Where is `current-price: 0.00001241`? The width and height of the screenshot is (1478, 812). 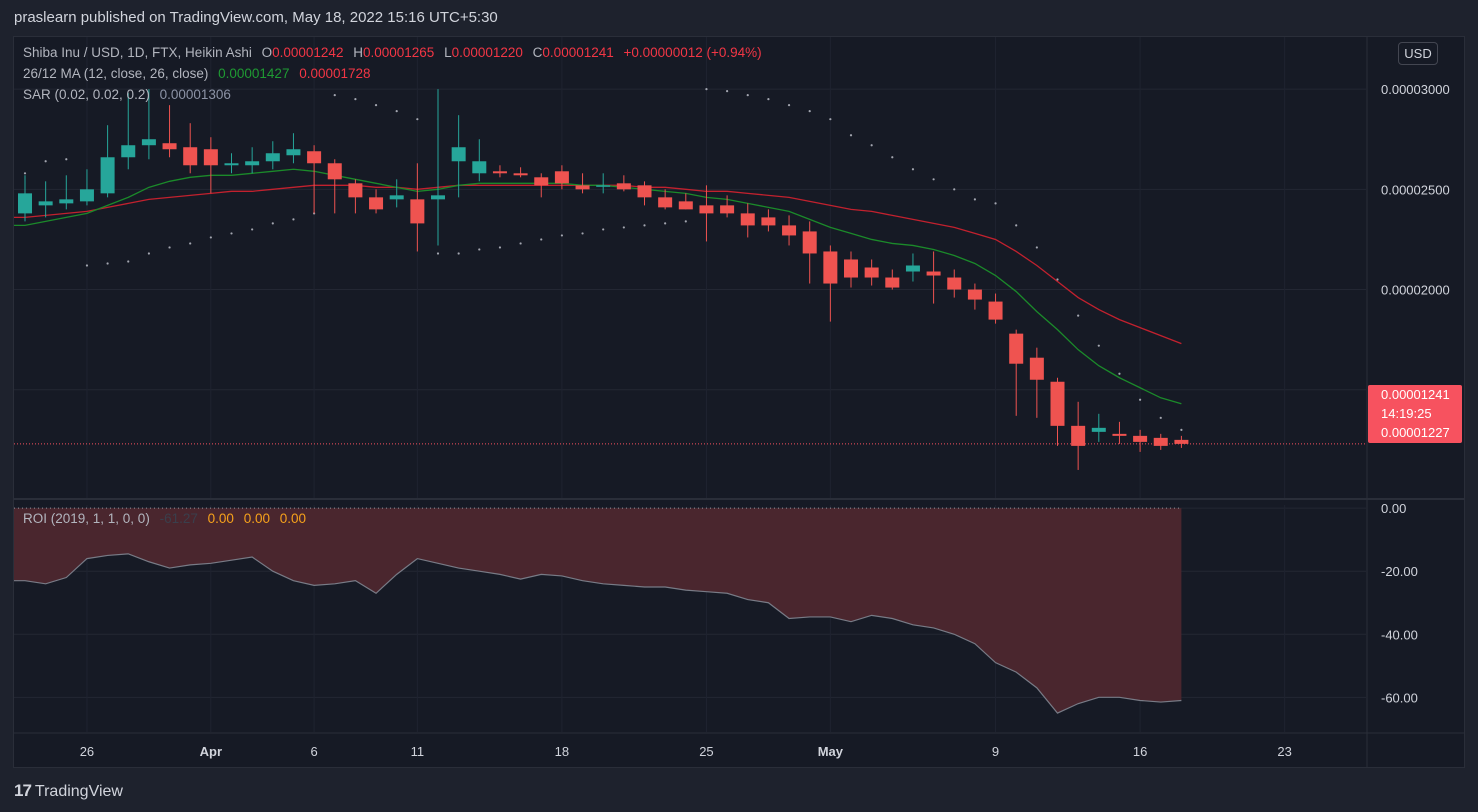 current-price: 0.00001241 is located at coordinates (1415, 394).